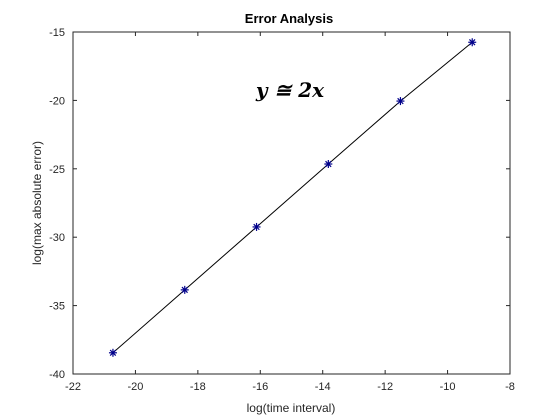 The height and width of the screenshot is (420, 560). Describe the element at coordinates (73, 387) in the screenshot. I see `x-tick-label: -22` at that location.